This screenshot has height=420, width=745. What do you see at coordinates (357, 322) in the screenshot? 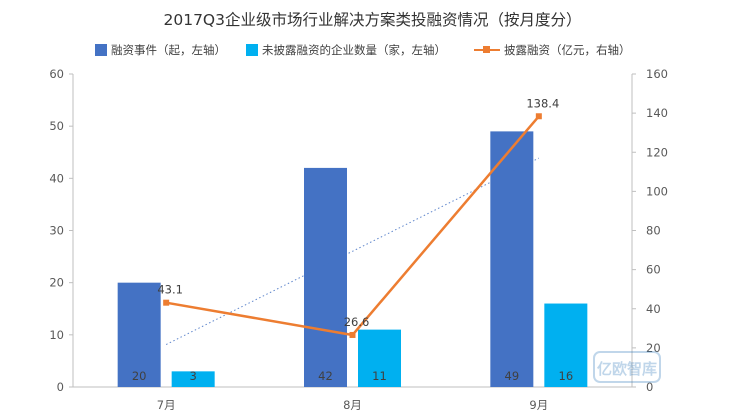
I see `line-value-label: 26.6` at bounding box center [357, 322].